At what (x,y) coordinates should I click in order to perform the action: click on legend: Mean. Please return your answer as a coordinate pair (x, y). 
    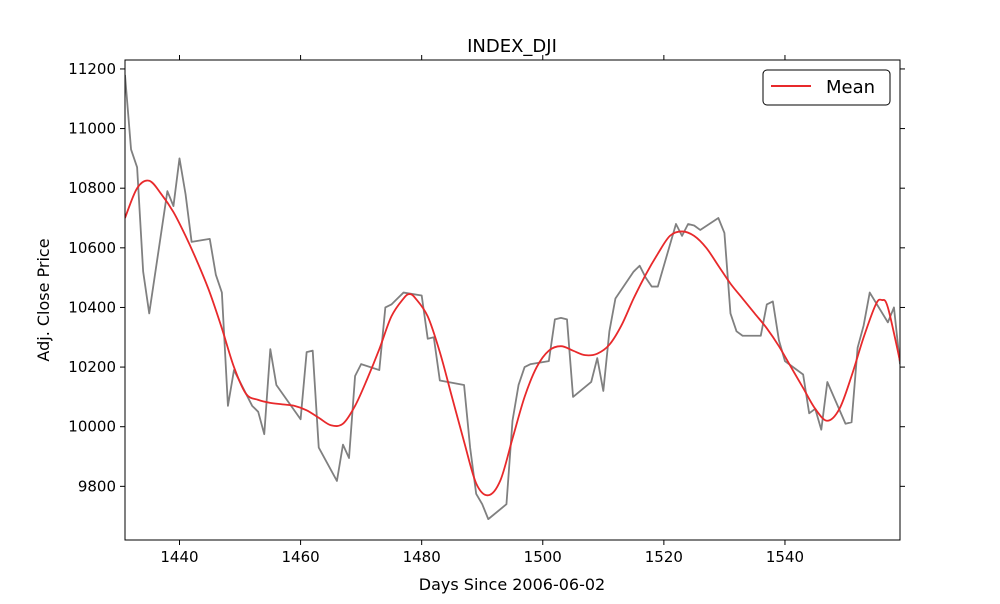
    Looking at the image, I should click on (826, 87).